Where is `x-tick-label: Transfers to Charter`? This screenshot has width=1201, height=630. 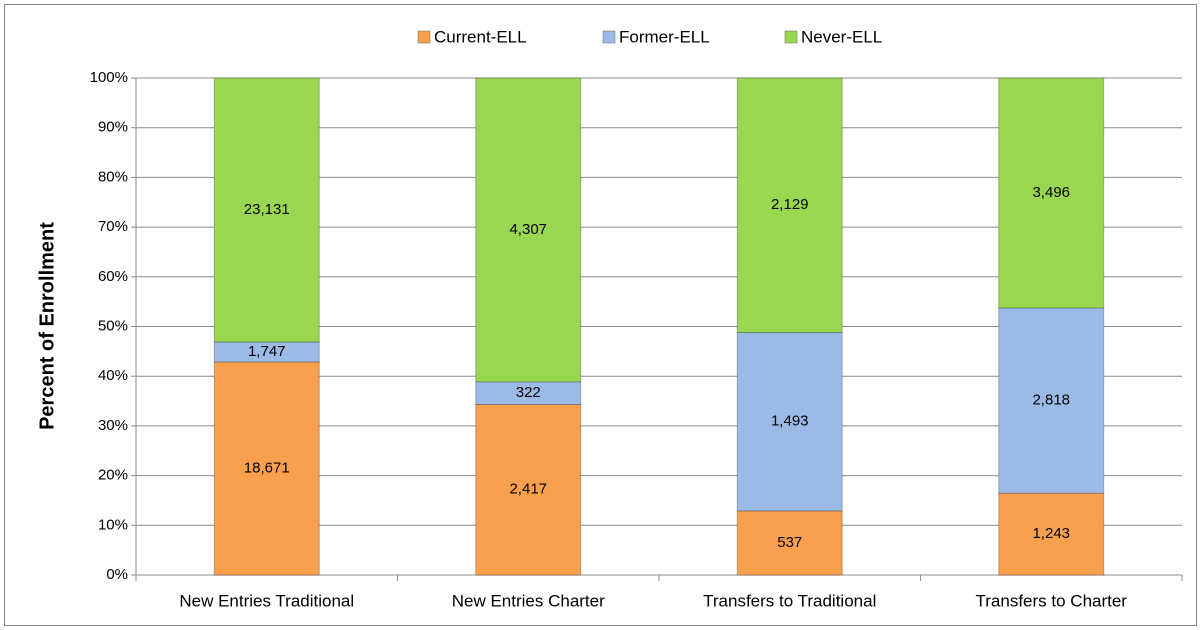
x-tick-label: Transfers to Charter is located at coordinates (1052, 600).